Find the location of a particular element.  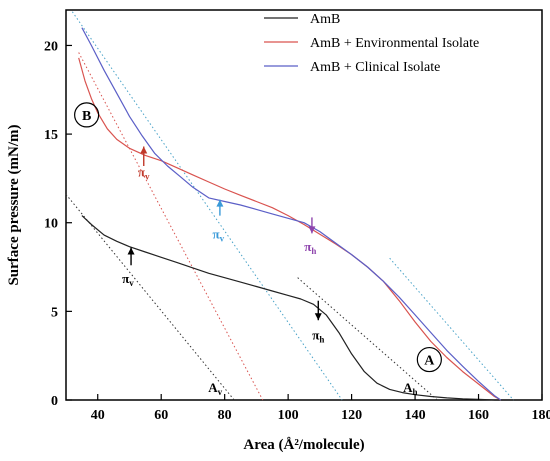

y-tick-label: 15 is located at coordinates (51, 135).